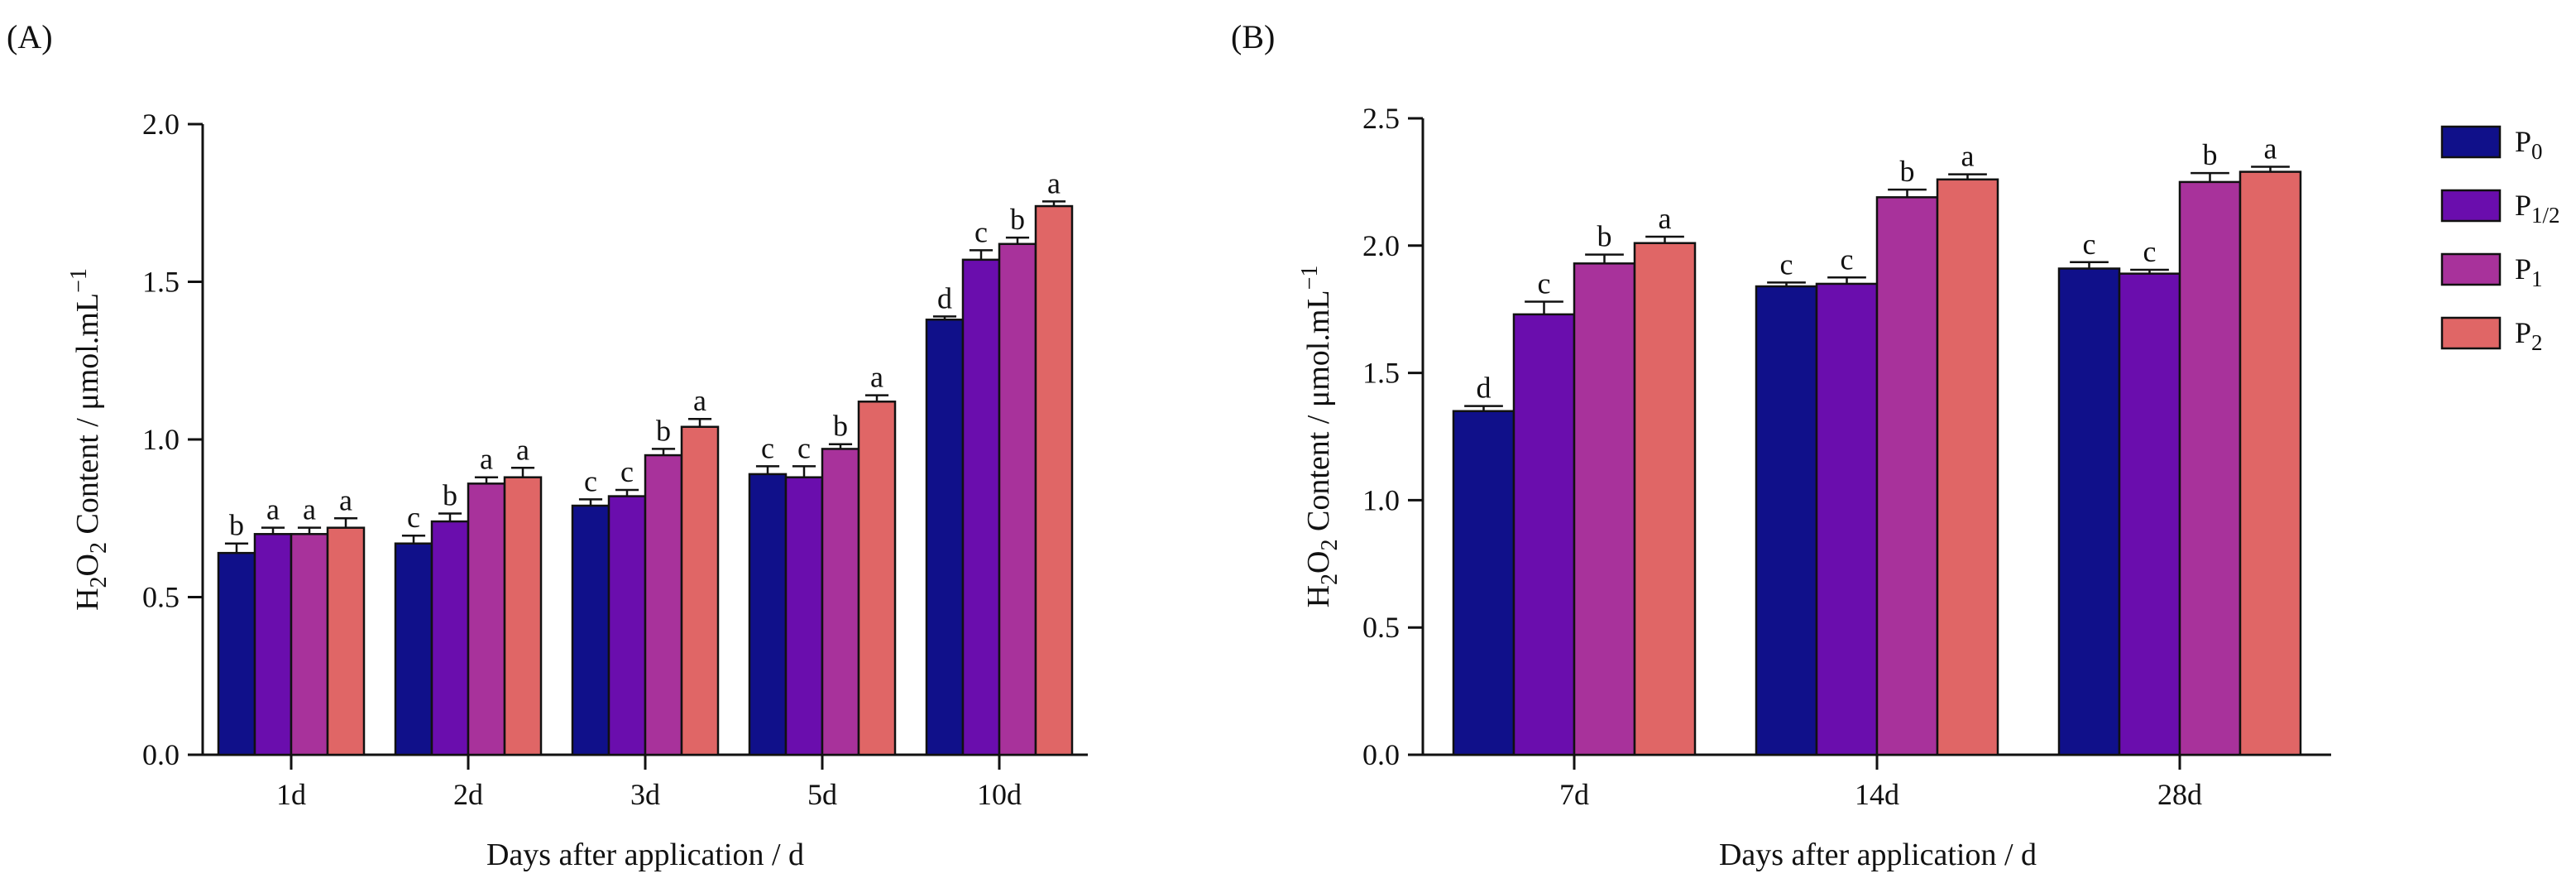 The height and width of the screenshot is (888, 2576). I want to click on bar-P0-28d, so click(2089, 511).